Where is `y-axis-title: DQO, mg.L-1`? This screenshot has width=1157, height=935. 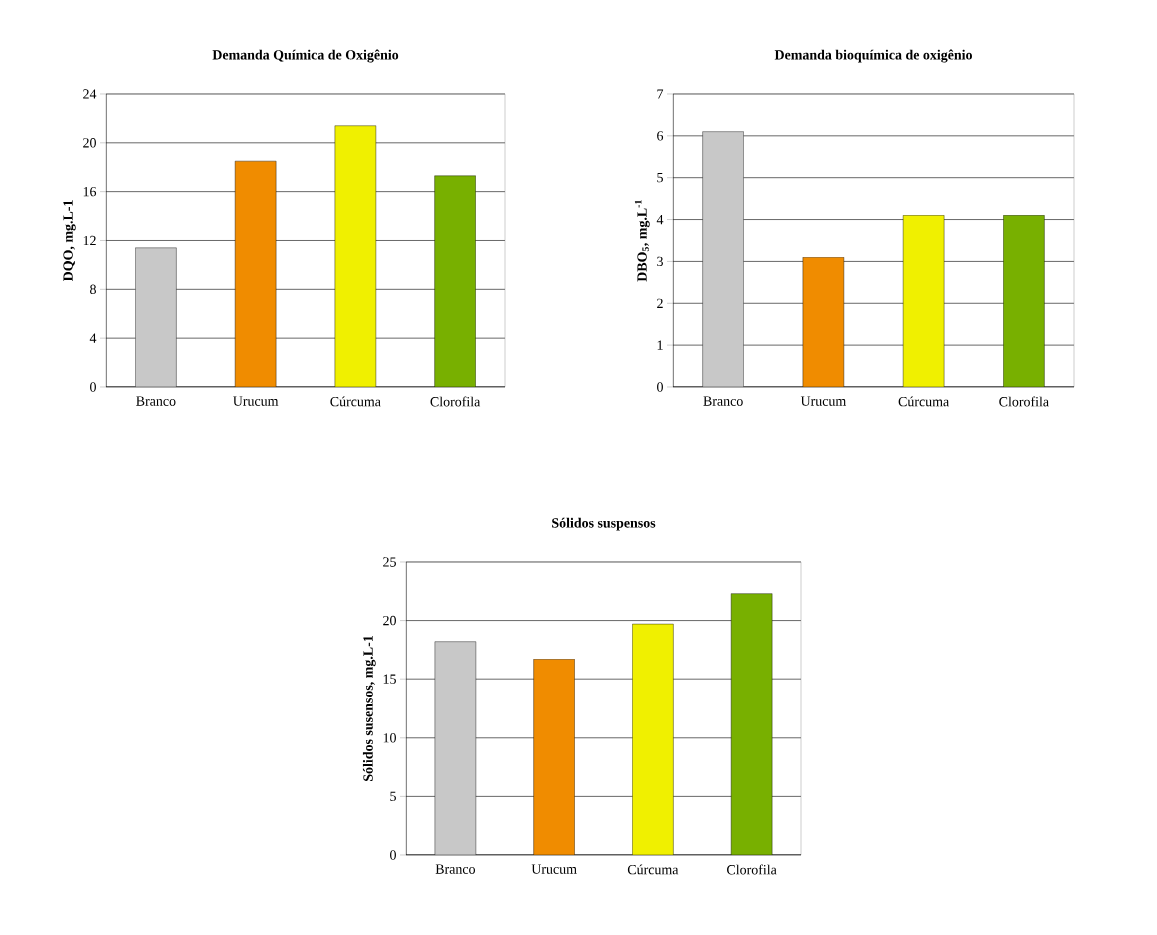 y-axis-title: DQO, mg.L-1 is located at coordinates (69, 241).